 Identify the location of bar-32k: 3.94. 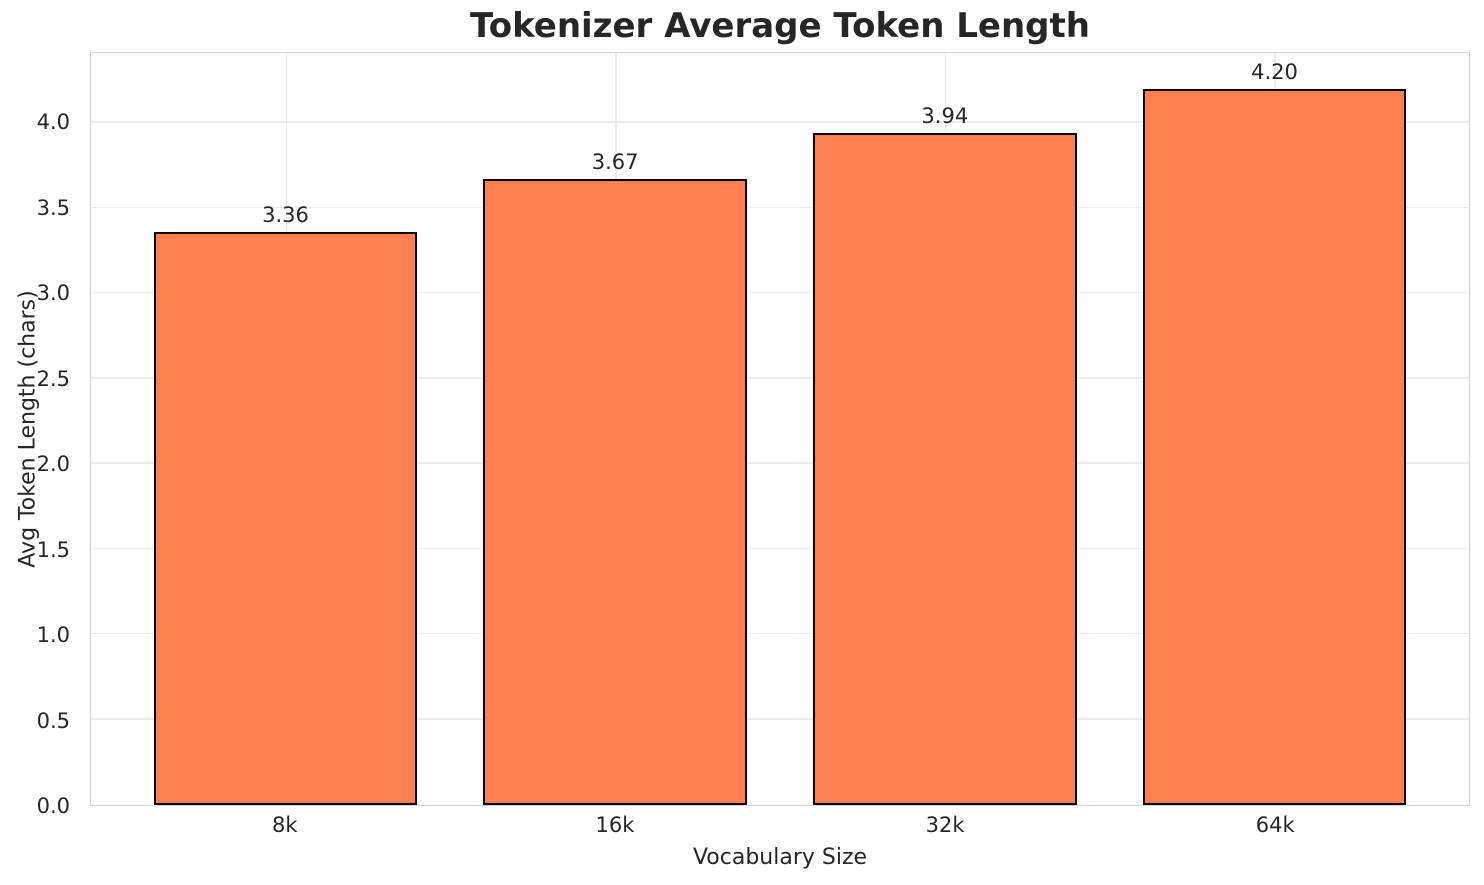
(944, 454).